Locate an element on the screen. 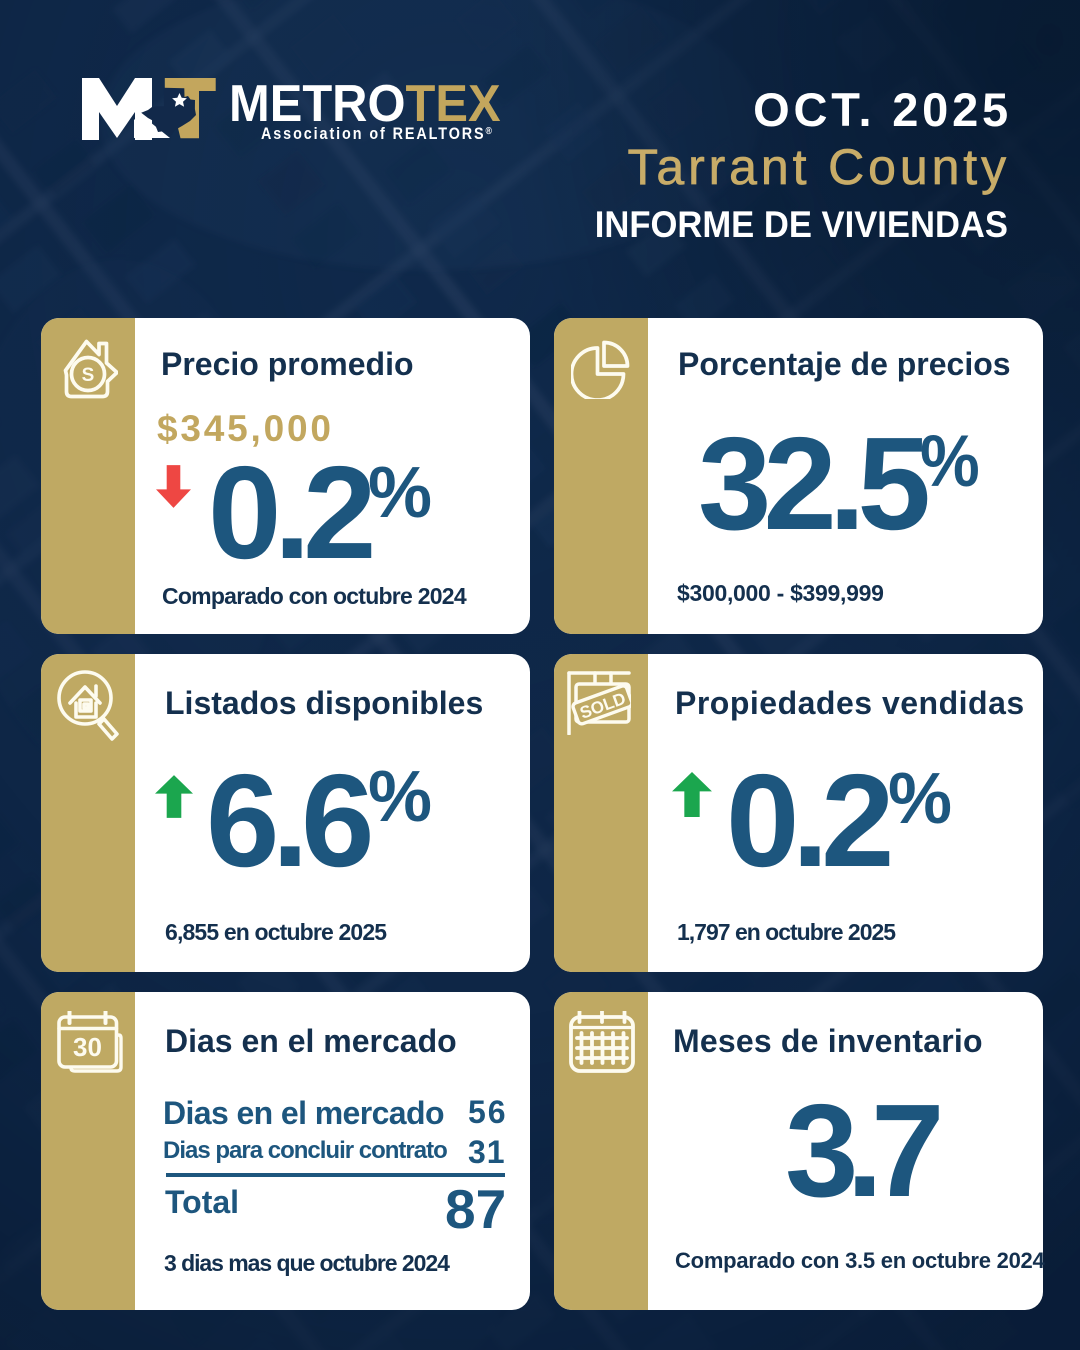 Image resolution: width=1080 pixels, height=1350 pixels. svg-text: 30 is located at coordinates (87, 1047).